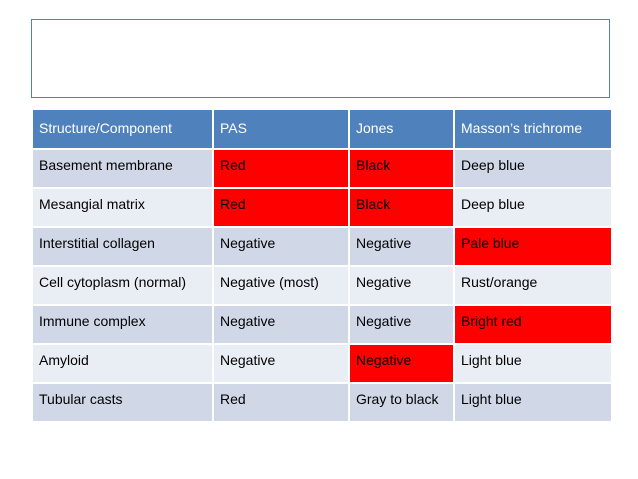 The height and width of the screenshot is (479, 638). What do you see at coordinates (533, 285) in the screenshot?
I see `cell-massons-trichrome: Rust/orange` at bounding box center [533, 285].